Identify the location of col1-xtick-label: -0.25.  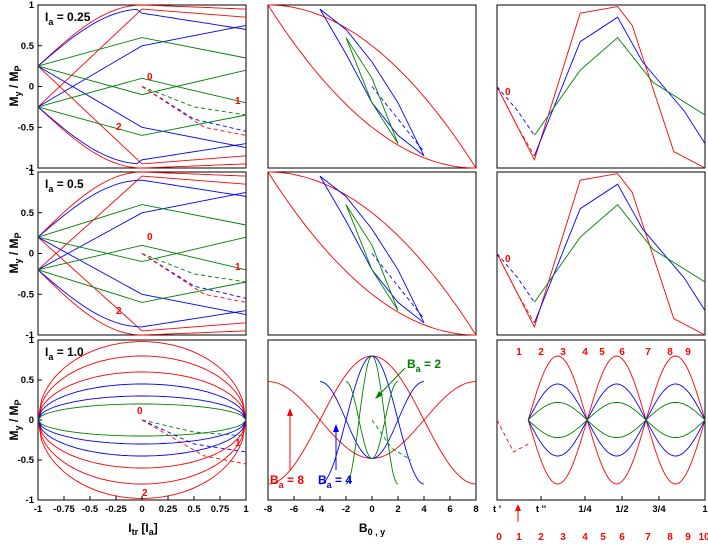
(116, 509).